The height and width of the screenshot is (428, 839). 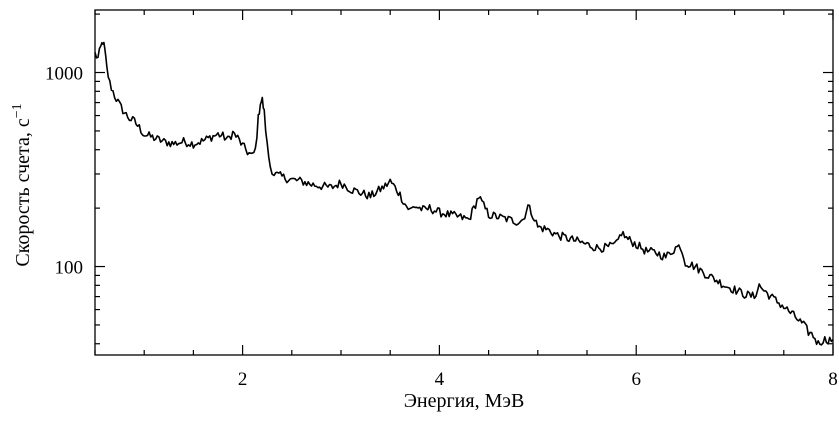 What do you see at coordinates (64, 74) in the screenshot?
I see `y-tick-label: 1000` at bounding box center [64, 74].